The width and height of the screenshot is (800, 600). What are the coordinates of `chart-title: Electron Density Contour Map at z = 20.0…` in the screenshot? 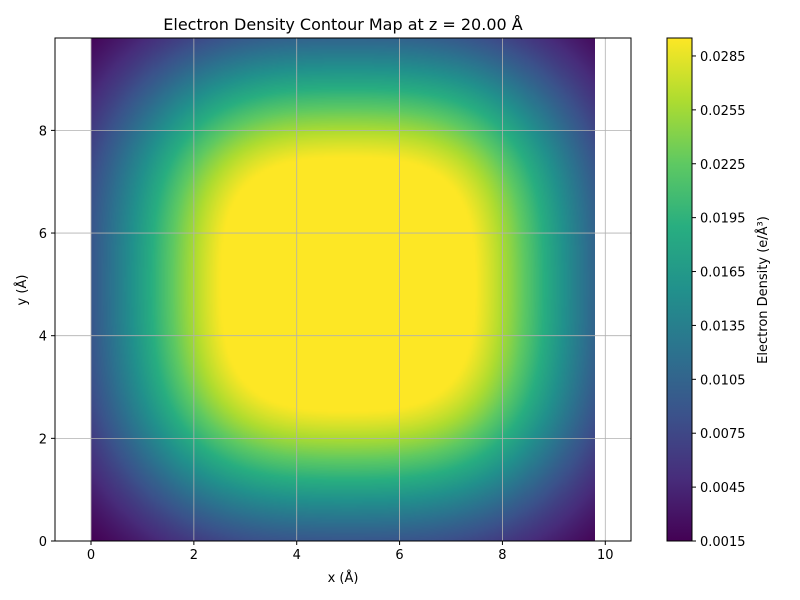 It's located at (342, 24).